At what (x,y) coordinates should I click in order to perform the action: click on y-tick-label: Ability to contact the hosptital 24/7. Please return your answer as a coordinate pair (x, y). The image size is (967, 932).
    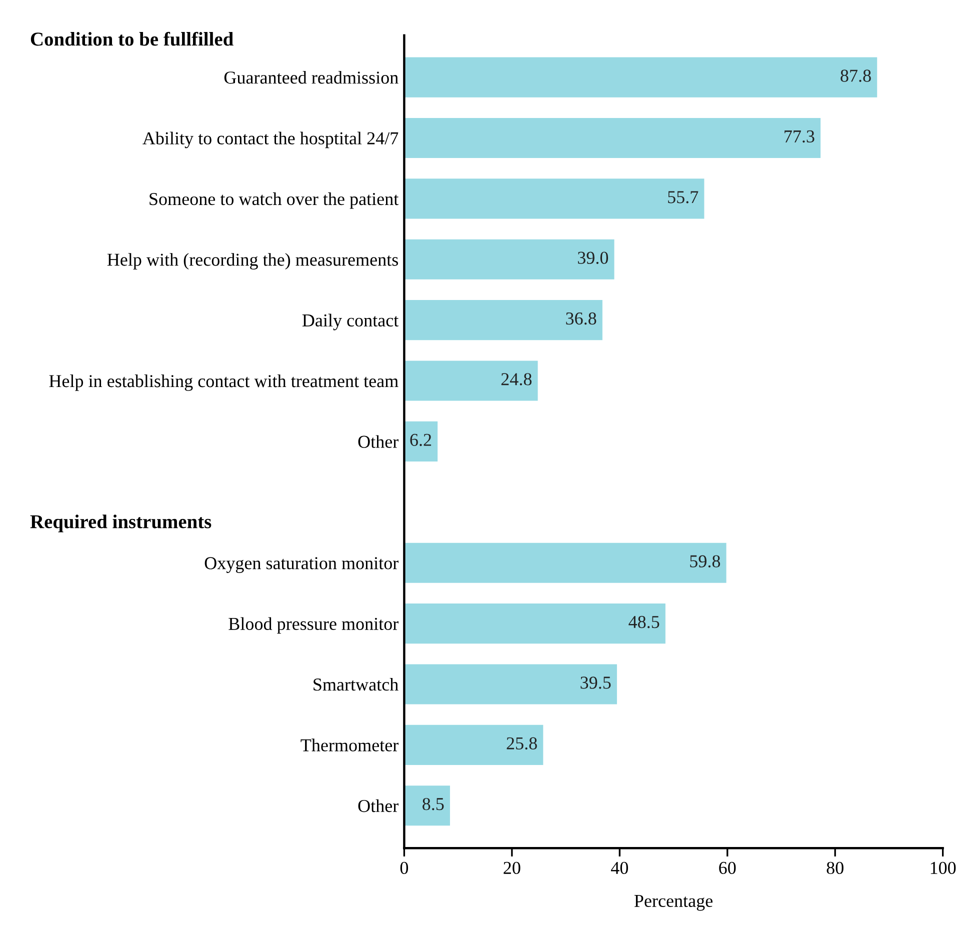
    Looking at the image, I should click on (270, 140).